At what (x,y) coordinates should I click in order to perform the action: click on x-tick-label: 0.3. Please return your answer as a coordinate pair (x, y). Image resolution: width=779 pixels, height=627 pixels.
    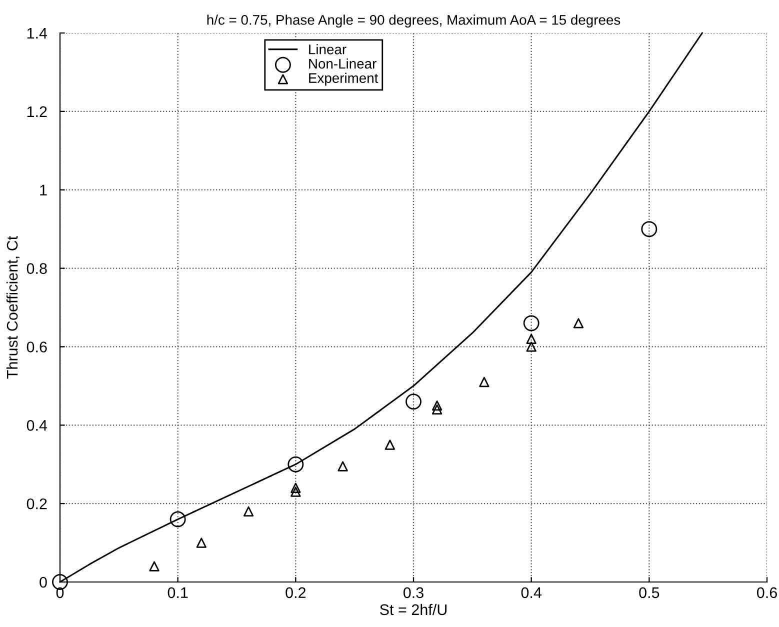
    Looking at the image, I should click on (413, 592).